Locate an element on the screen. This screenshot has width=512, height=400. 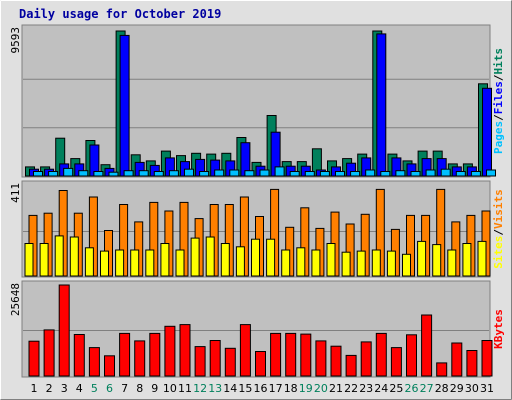
x-tick-label-day-27: 27 is located at coordinates (427, 388).